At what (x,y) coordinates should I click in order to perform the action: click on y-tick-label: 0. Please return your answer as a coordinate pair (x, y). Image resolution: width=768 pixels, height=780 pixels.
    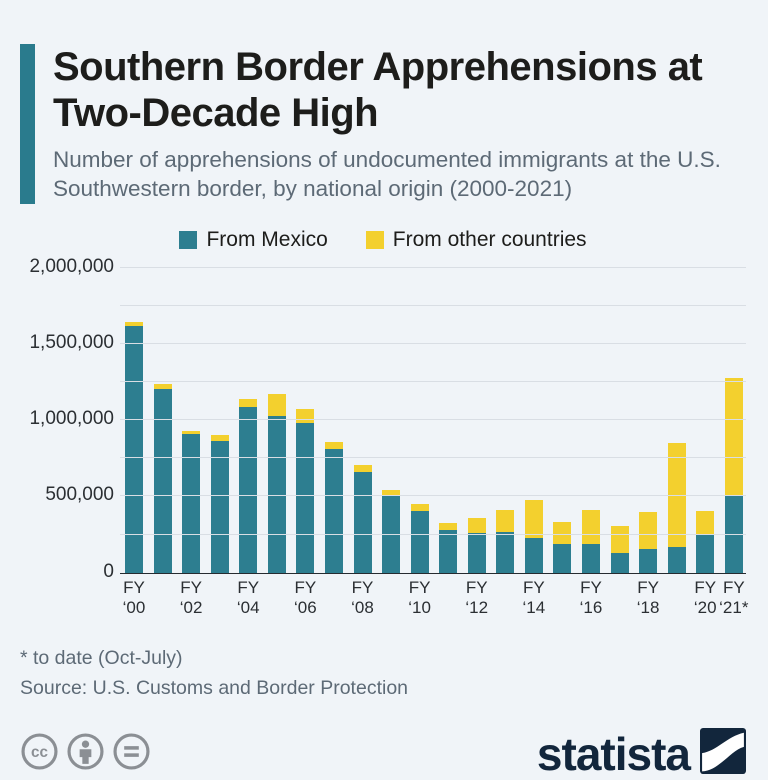
    Looking at the image, I should click on (108, 571).